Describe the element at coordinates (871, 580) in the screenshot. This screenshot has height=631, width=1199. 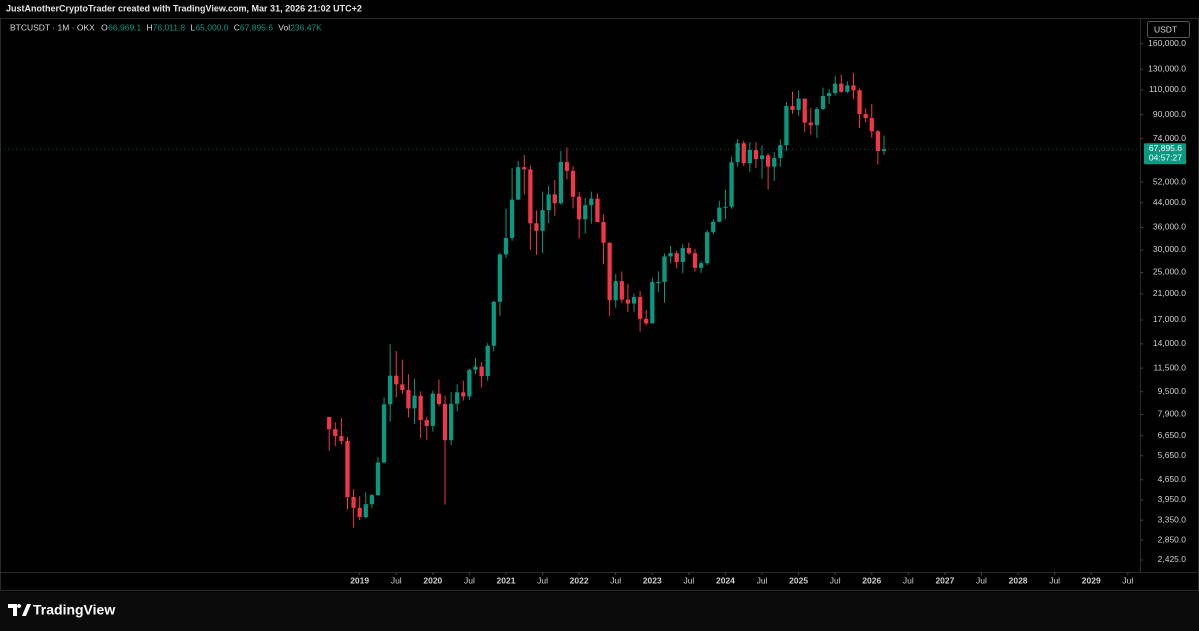
I see `x-tick-label: 2026` at that location.